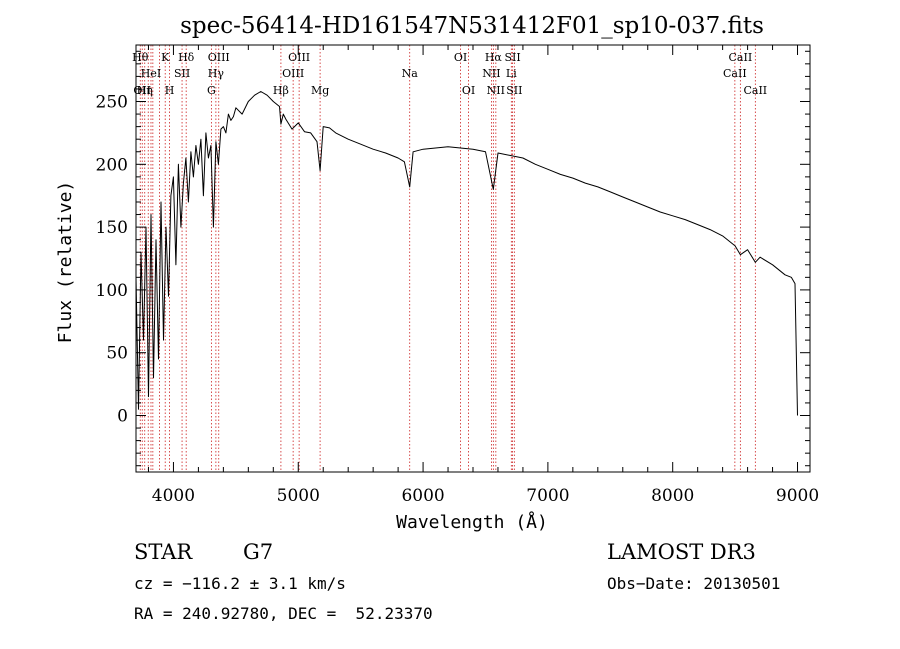 Image resolution: width=900 pixels, height=649 pixels. What do you see at coordinates (298, 496) in the screenshot?
I see `x-tick-label-1: 5000` at bounding box center [298, 496].